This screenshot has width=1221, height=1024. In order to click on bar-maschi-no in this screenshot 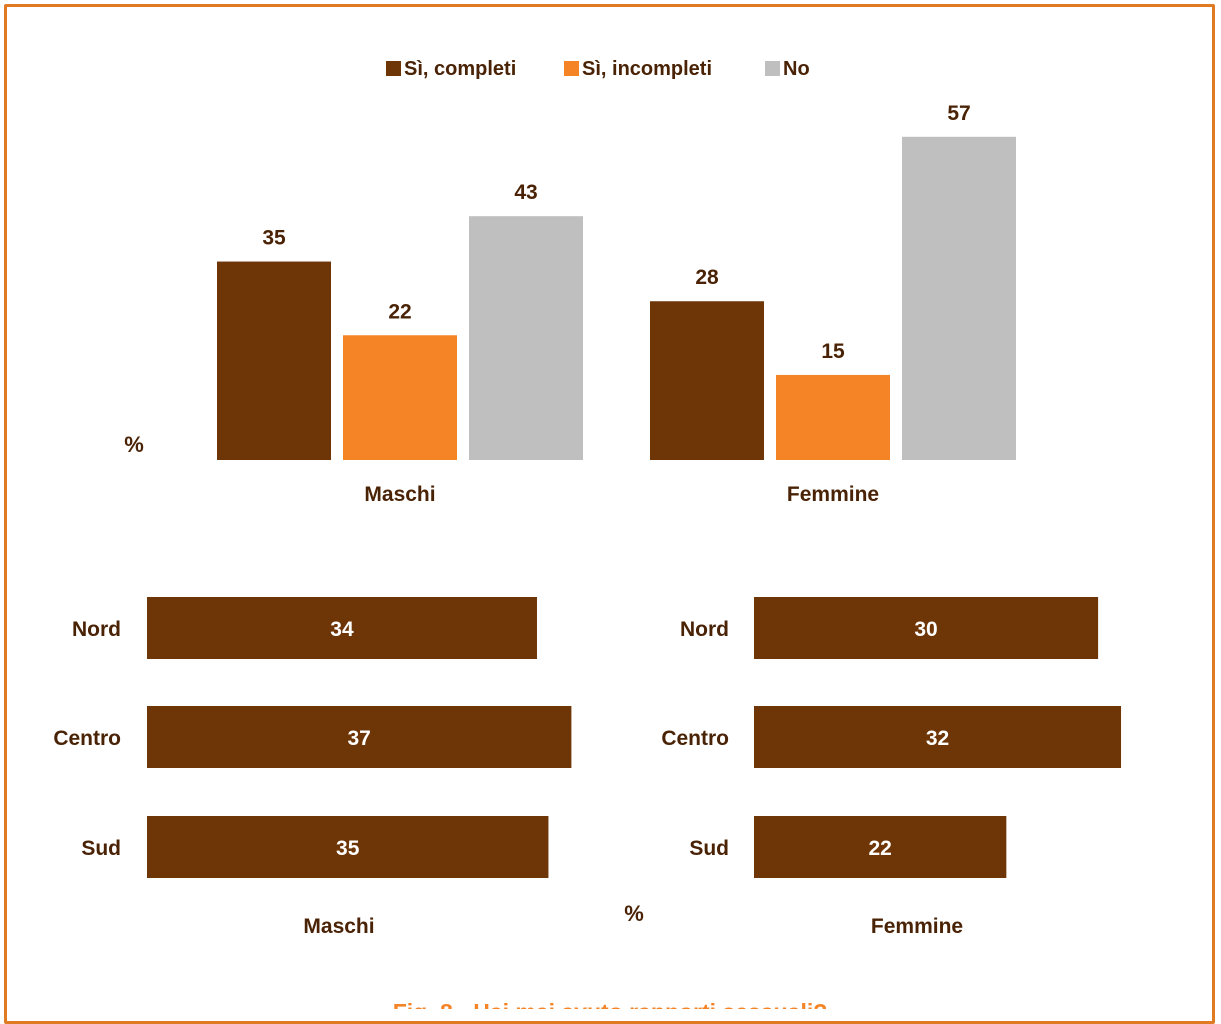, I will do `click(526, 338)`.